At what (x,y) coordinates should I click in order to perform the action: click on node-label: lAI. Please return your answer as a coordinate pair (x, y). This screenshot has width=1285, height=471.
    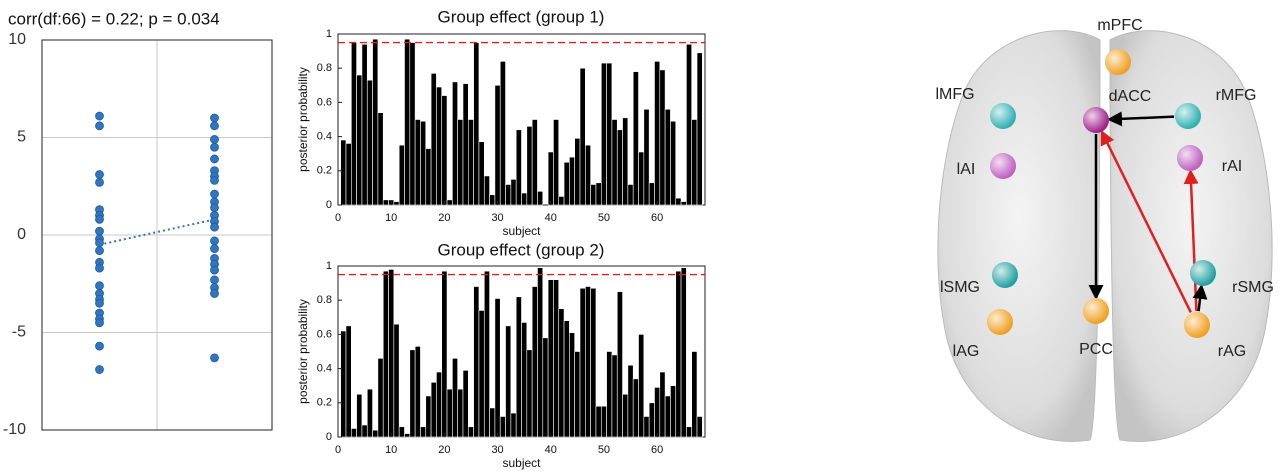
    Looking at the image, I should click on (966, 169).